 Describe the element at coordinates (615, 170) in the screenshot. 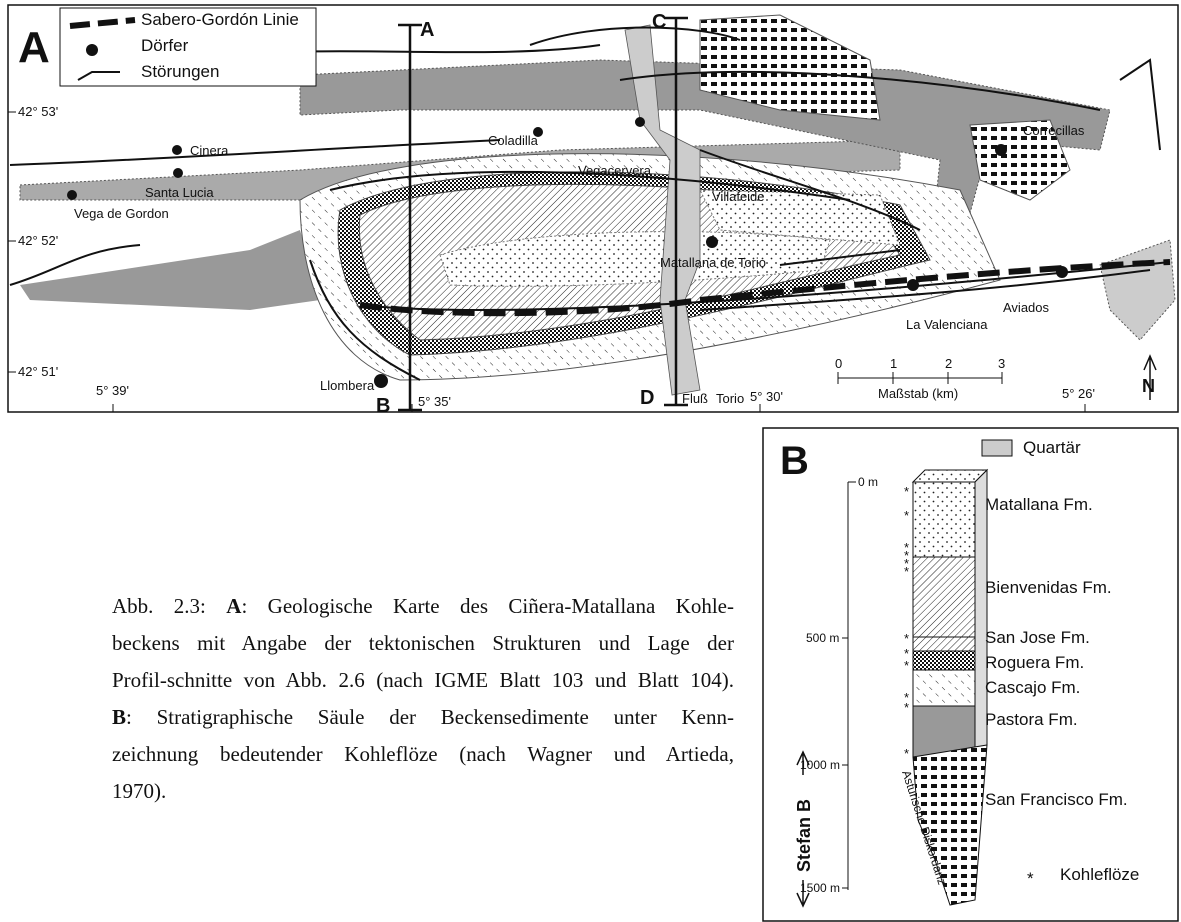

I see `place-label: Vegacervera` at that location.